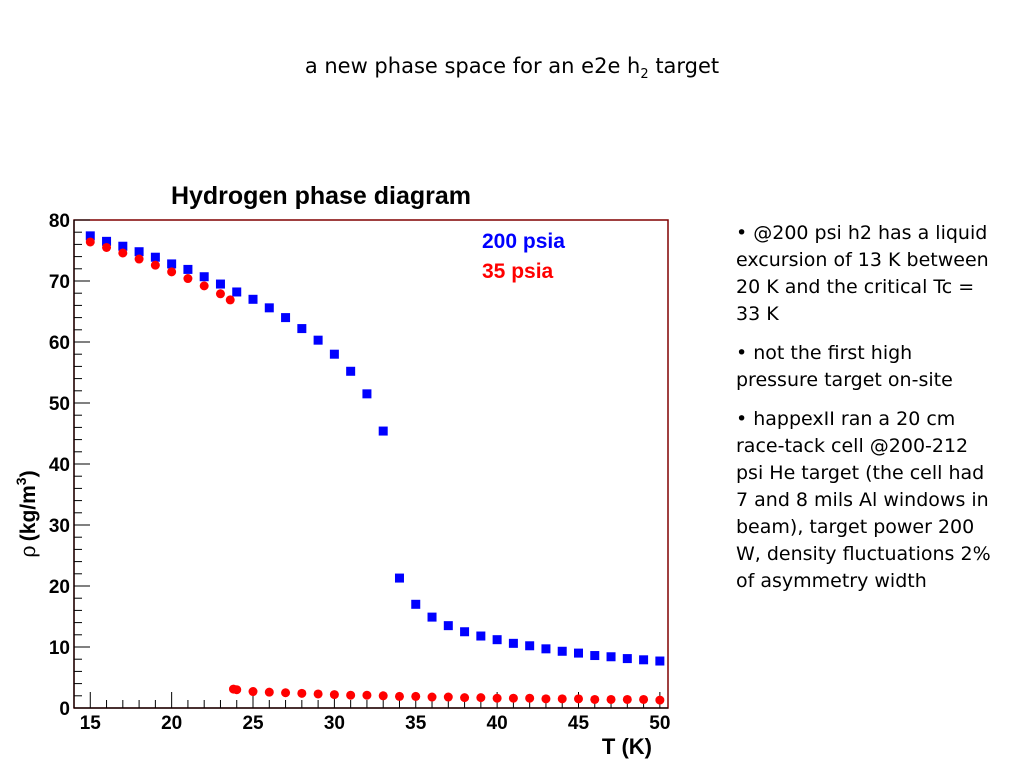 This screenshot has height=768, width=1024. Describe the element at coordinates (497, 723) in the screenshot. I see `x-tick-label: 40` at that location.